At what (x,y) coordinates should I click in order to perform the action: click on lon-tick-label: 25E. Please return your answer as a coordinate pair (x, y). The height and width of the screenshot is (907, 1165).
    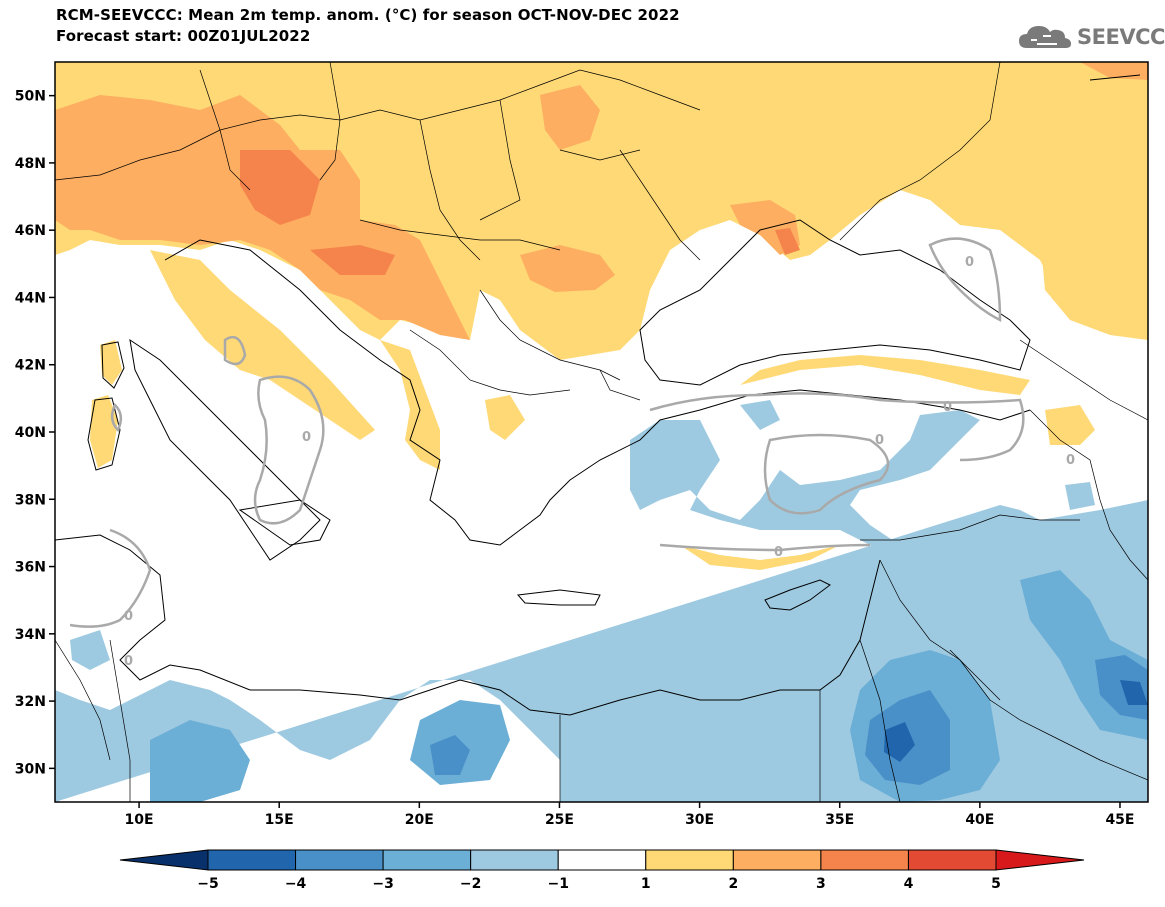
    Looking at the image, I should click on (559, 820).